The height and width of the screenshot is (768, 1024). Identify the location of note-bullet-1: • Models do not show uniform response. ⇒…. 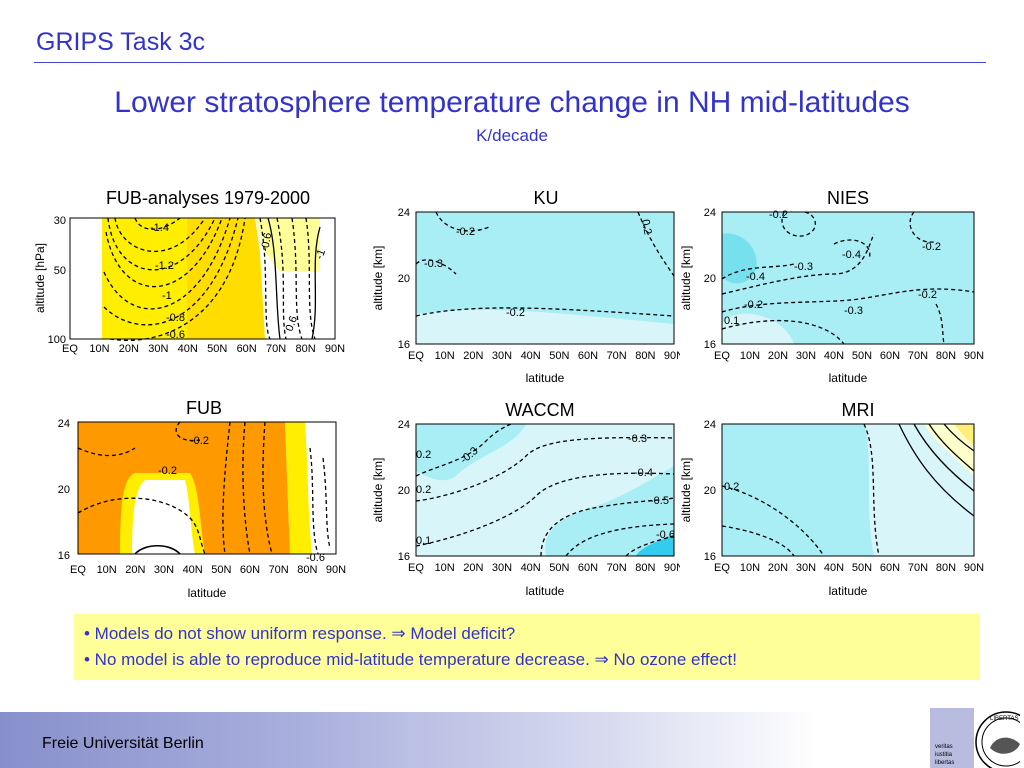
(300, 633).